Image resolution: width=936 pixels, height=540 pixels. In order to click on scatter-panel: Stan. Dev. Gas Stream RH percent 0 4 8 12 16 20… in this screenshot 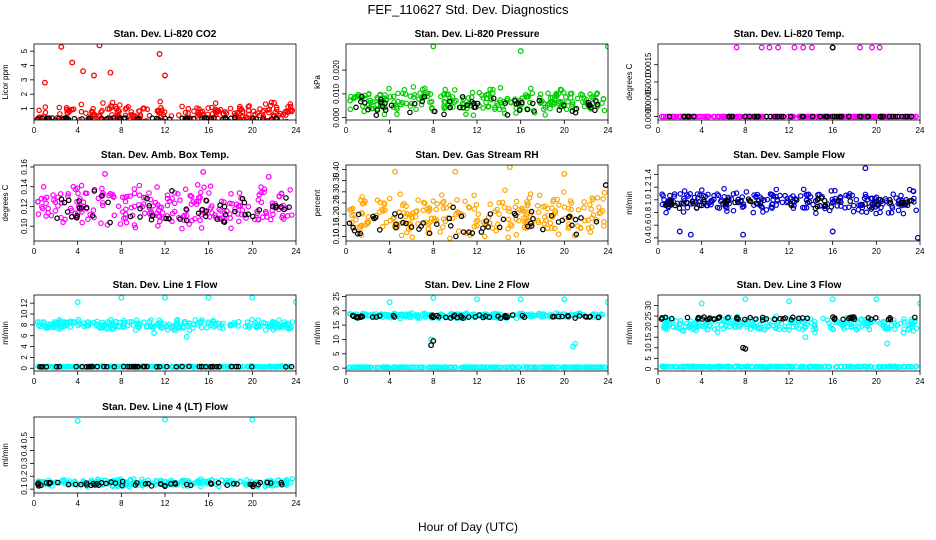, I will do `click(463, 203)`.